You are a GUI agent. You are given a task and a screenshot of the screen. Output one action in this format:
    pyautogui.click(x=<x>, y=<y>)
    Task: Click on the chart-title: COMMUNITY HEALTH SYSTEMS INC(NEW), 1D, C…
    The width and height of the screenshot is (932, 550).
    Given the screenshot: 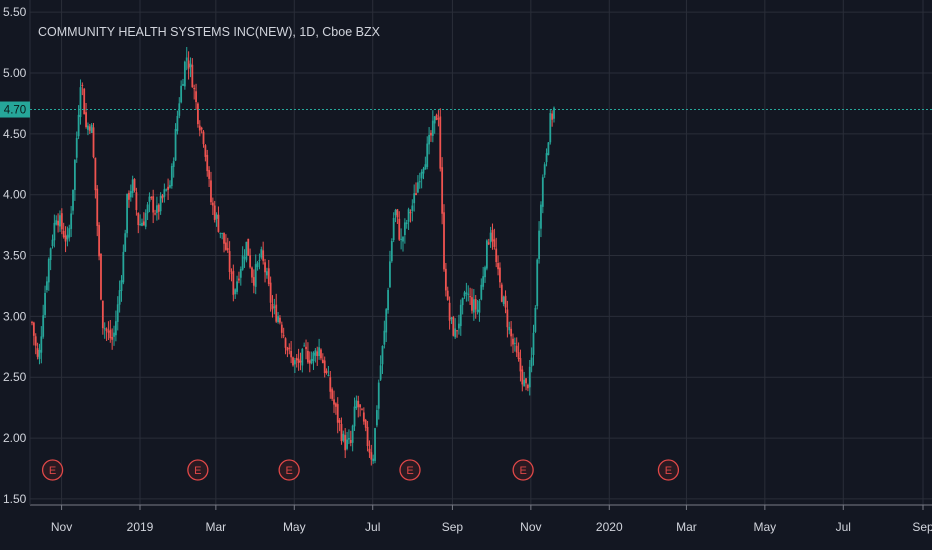 What is the action you would take?
    pyautogui.click(x=209, y=32)
    